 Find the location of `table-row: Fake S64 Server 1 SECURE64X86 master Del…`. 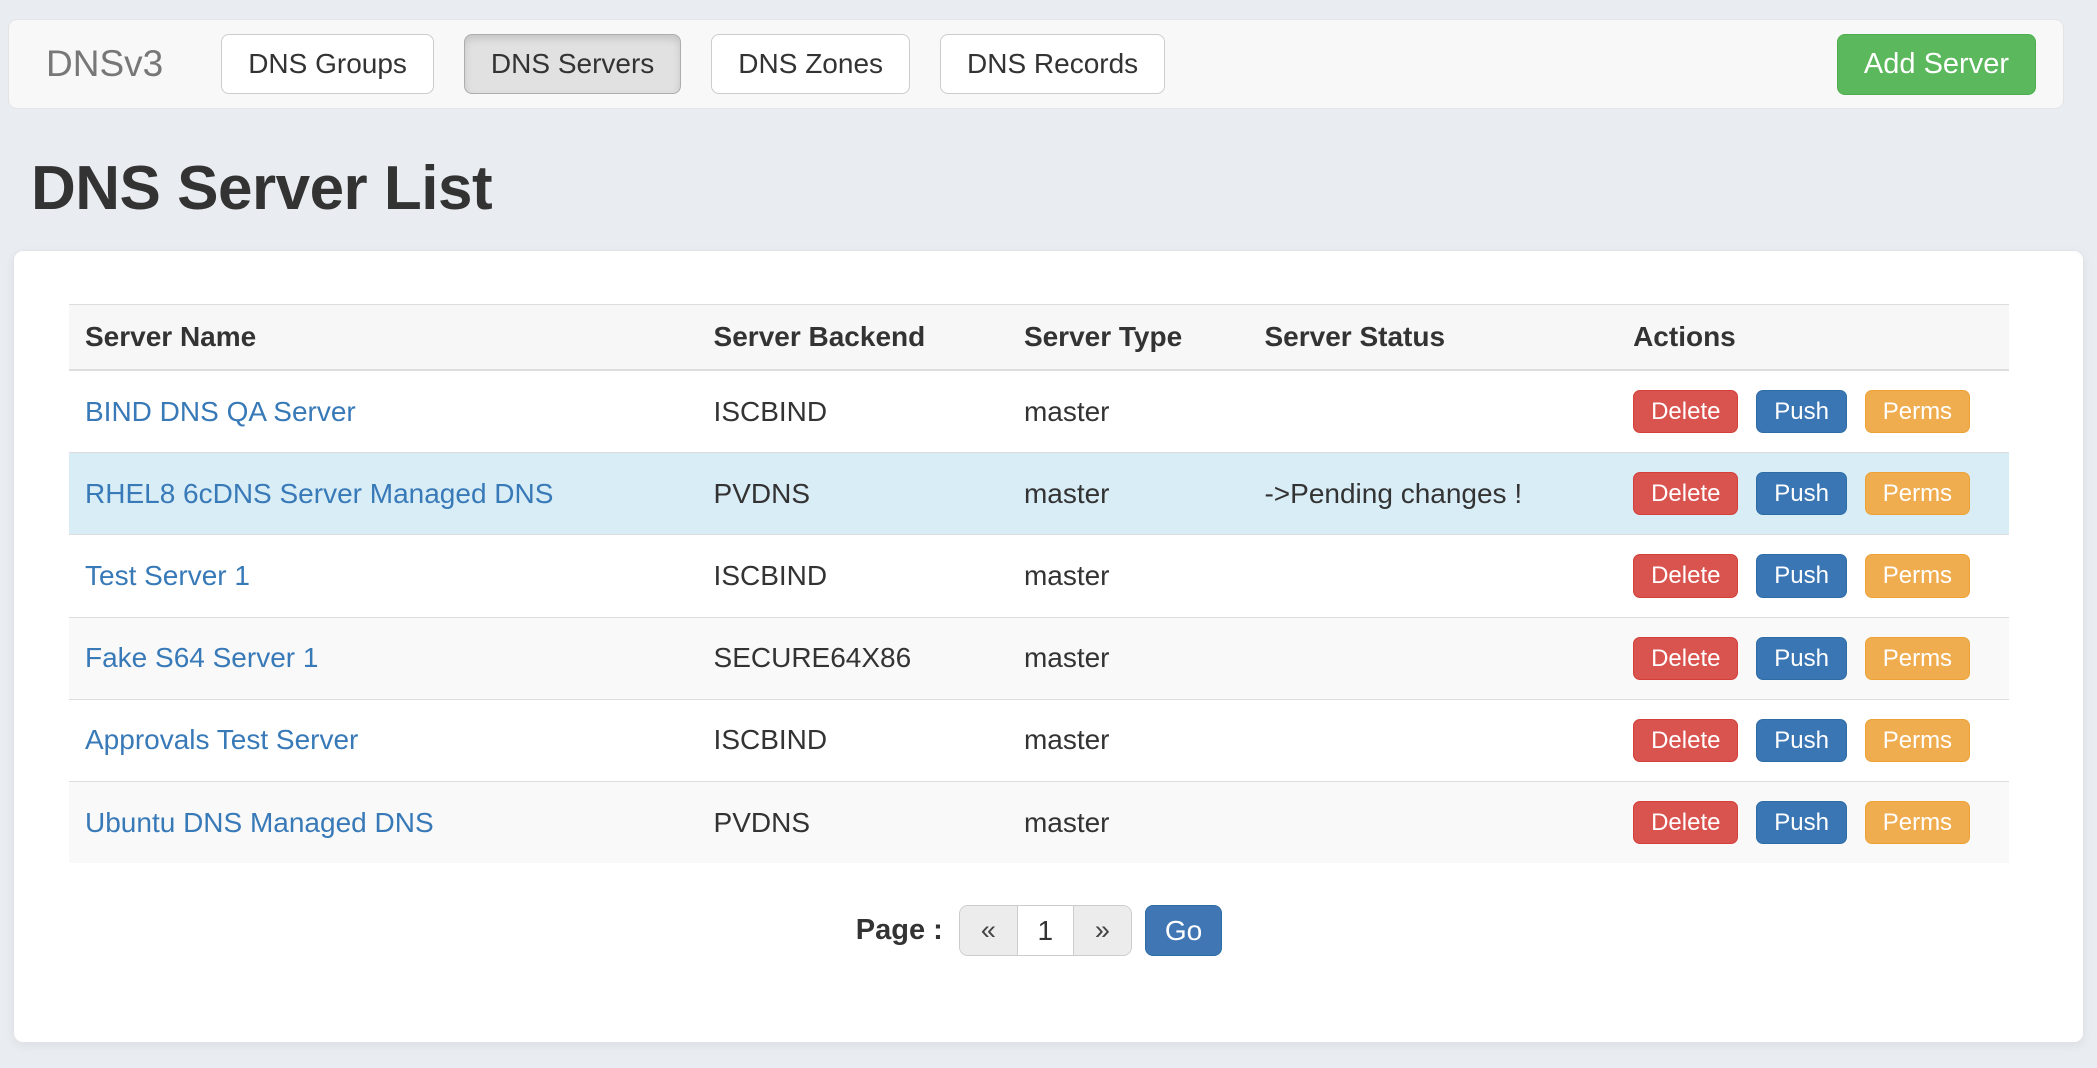

table-row: Fake S64 Server 1 SECURE64X86 master Del… is located at coordinates (1039, 658).